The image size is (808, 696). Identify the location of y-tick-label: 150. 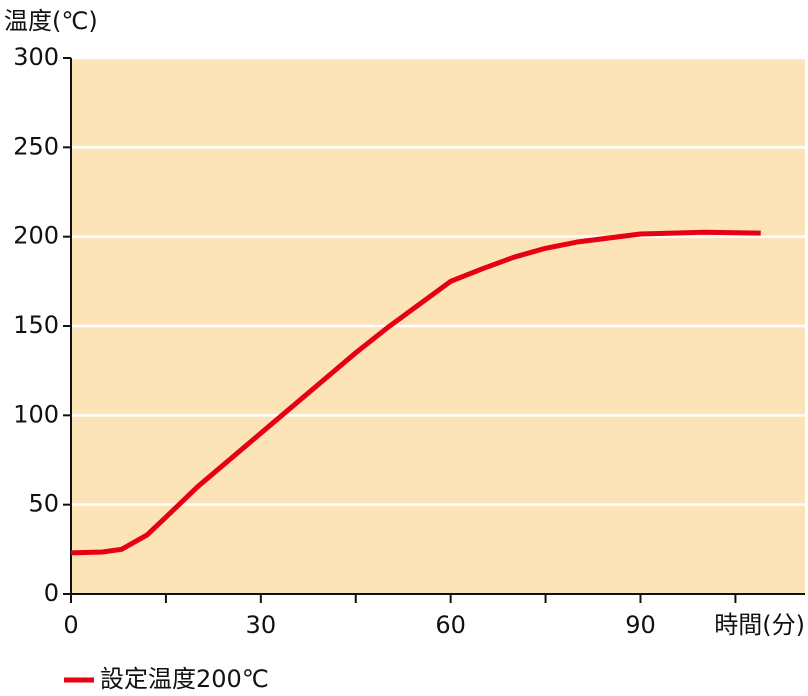
(36, 325).